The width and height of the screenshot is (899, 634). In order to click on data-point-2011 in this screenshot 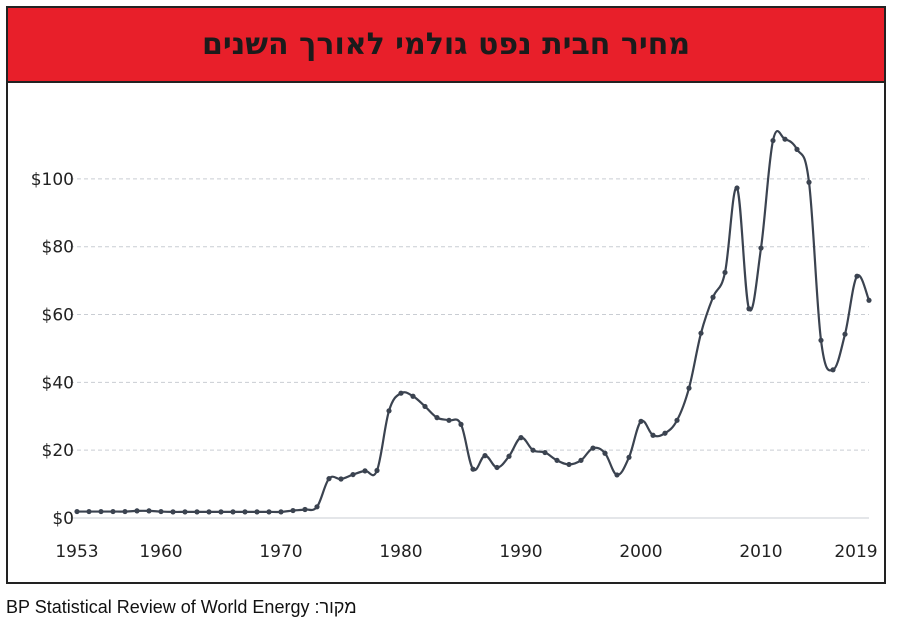, I will do `click(773, 140)`.